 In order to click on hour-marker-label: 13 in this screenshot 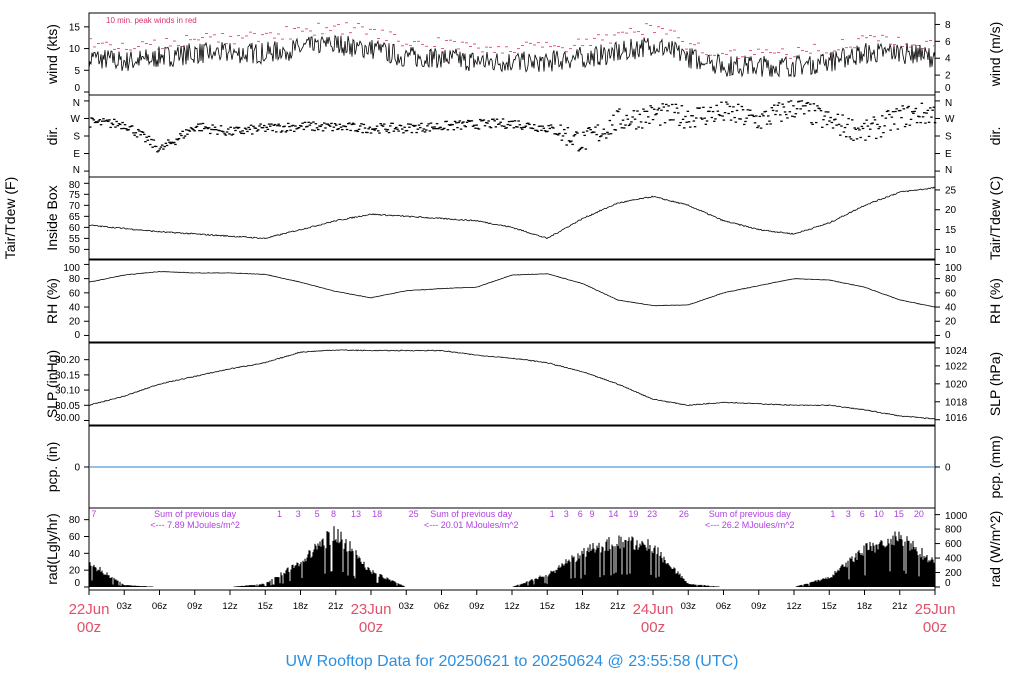, I will do `click(356, 514)`.